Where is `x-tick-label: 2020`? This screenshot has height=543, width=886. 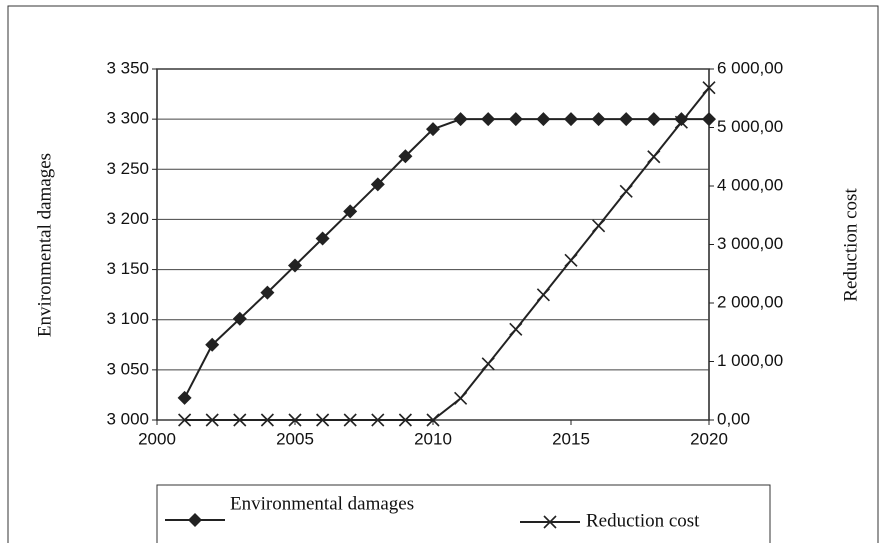 x-tick-label: 2020 is located at coordinates (709, 438).